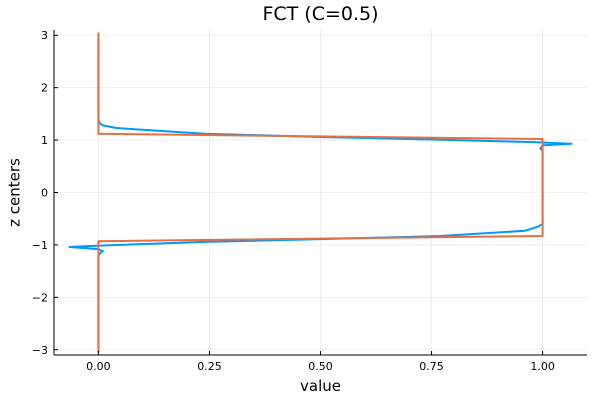  I want to click on y-axis-label: z centers, so click(15, 192).